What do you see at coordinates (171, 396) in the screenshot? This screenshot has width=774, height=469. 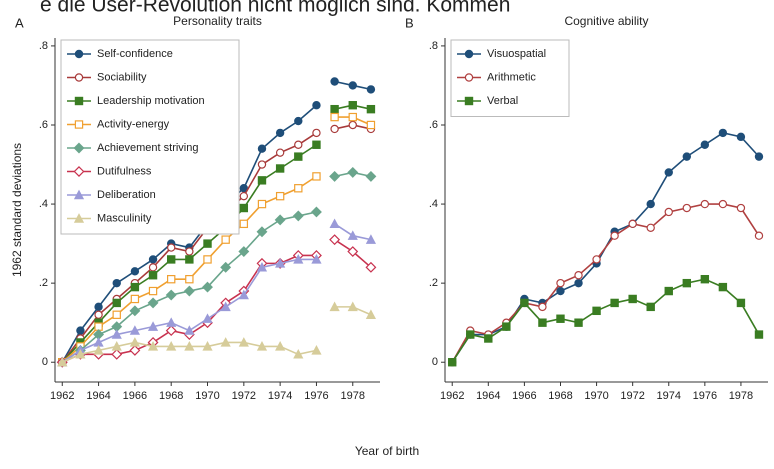 I see `x-tick-label: 1968` at bounding box center [171, 396].